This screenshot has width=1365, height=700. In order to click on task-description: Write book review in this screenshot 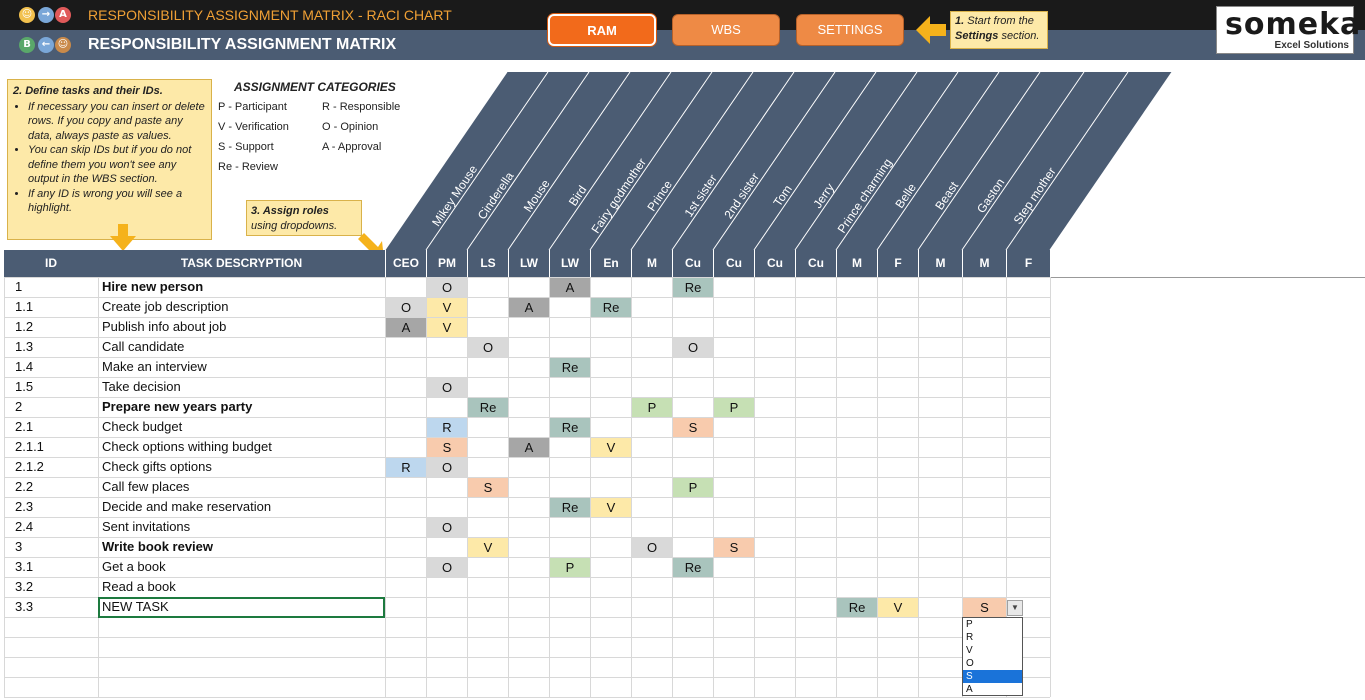, I will do `click(158, 546)`.